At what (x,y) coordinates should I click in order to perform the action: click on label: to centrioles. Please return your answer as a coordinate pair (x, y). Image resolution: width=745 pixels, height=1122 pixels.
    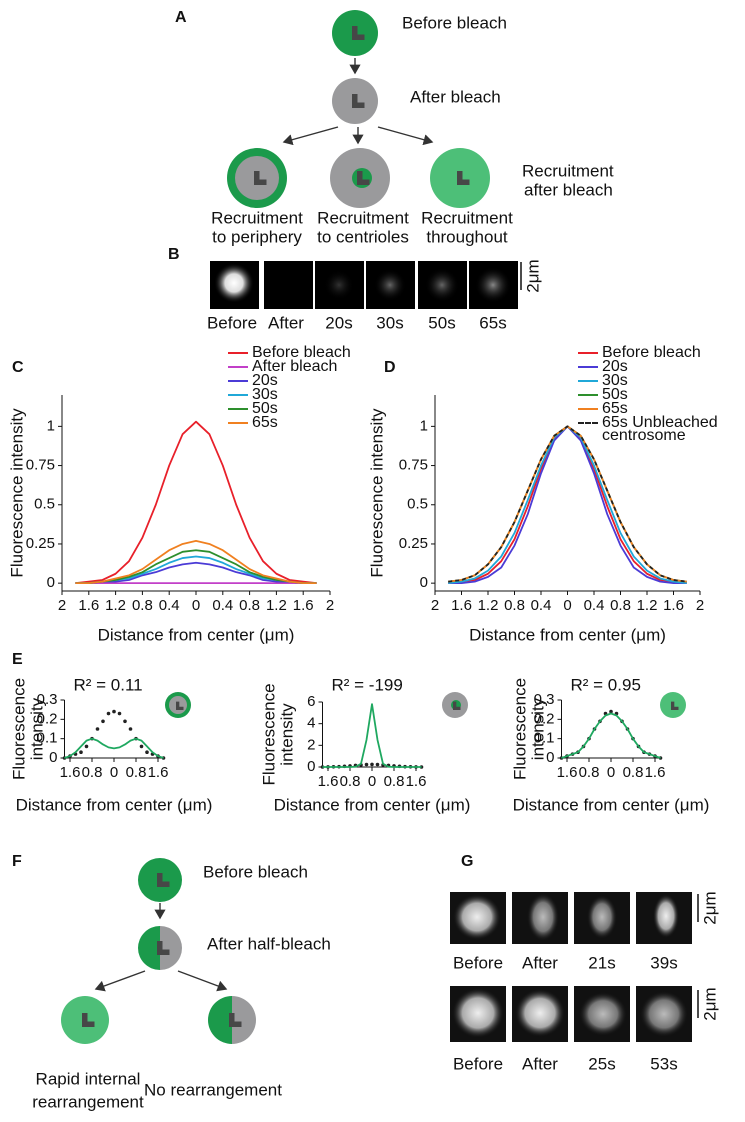
    Looking at the image, I should click on (363, 236).